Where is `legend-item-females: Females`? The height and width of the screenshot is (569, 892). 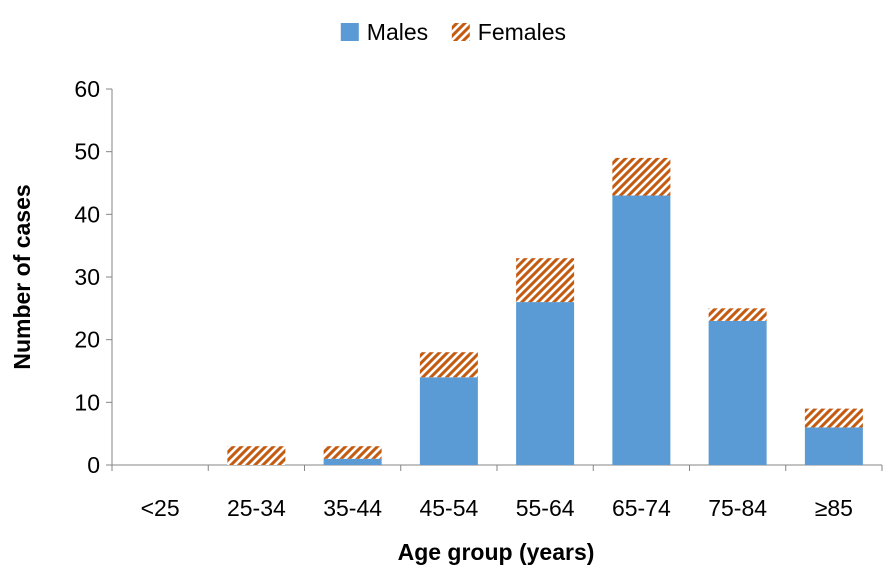 legend-item-females: Females is located at coordinates (508, 32).